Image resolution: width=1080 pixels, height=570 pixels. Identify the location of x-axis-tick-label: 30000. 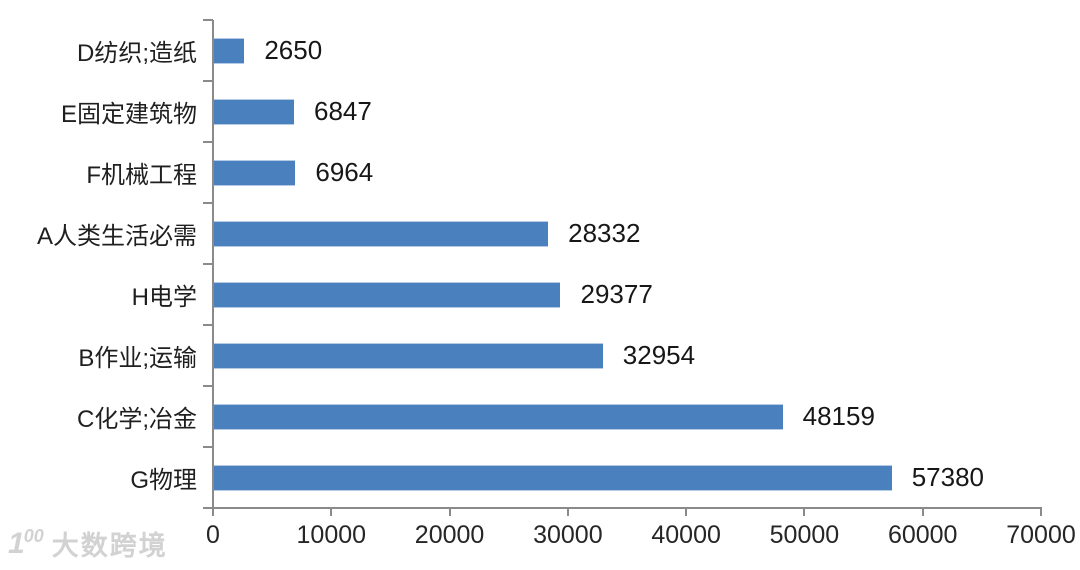
(568, 535).